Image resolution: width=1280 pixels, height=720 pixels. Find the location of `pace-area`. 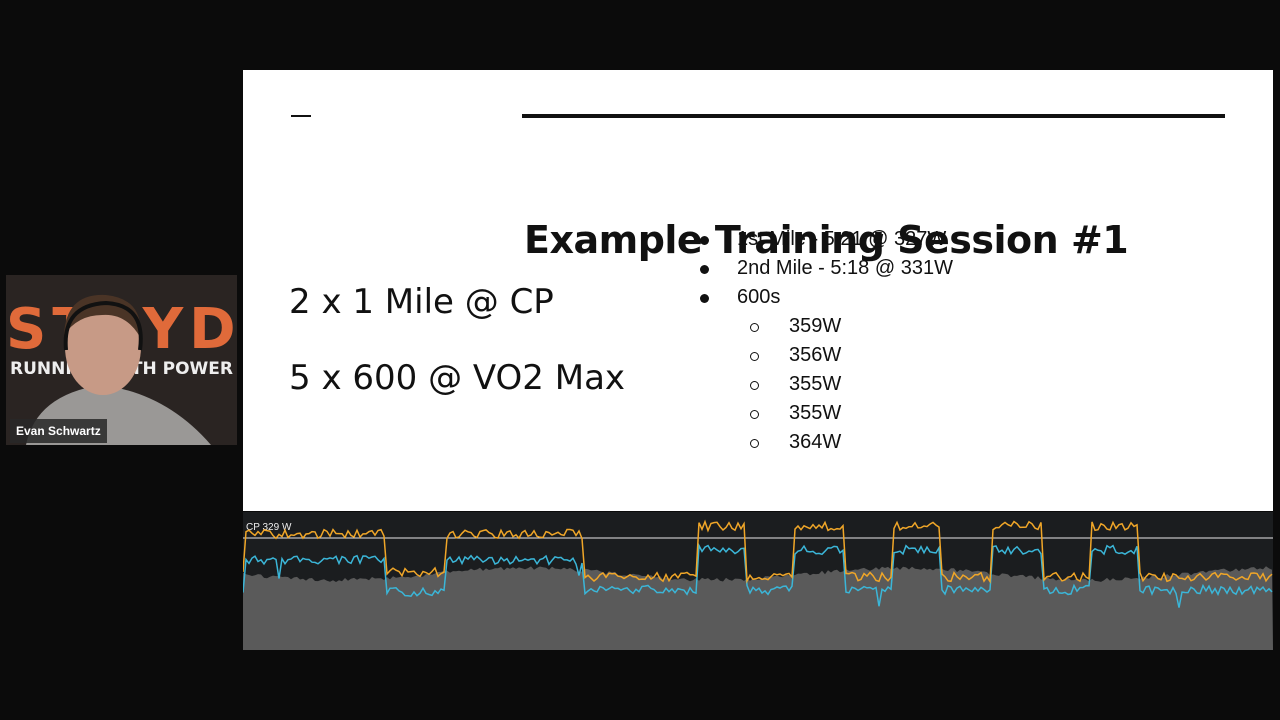

pace-area is located at coordinates (758, 608).